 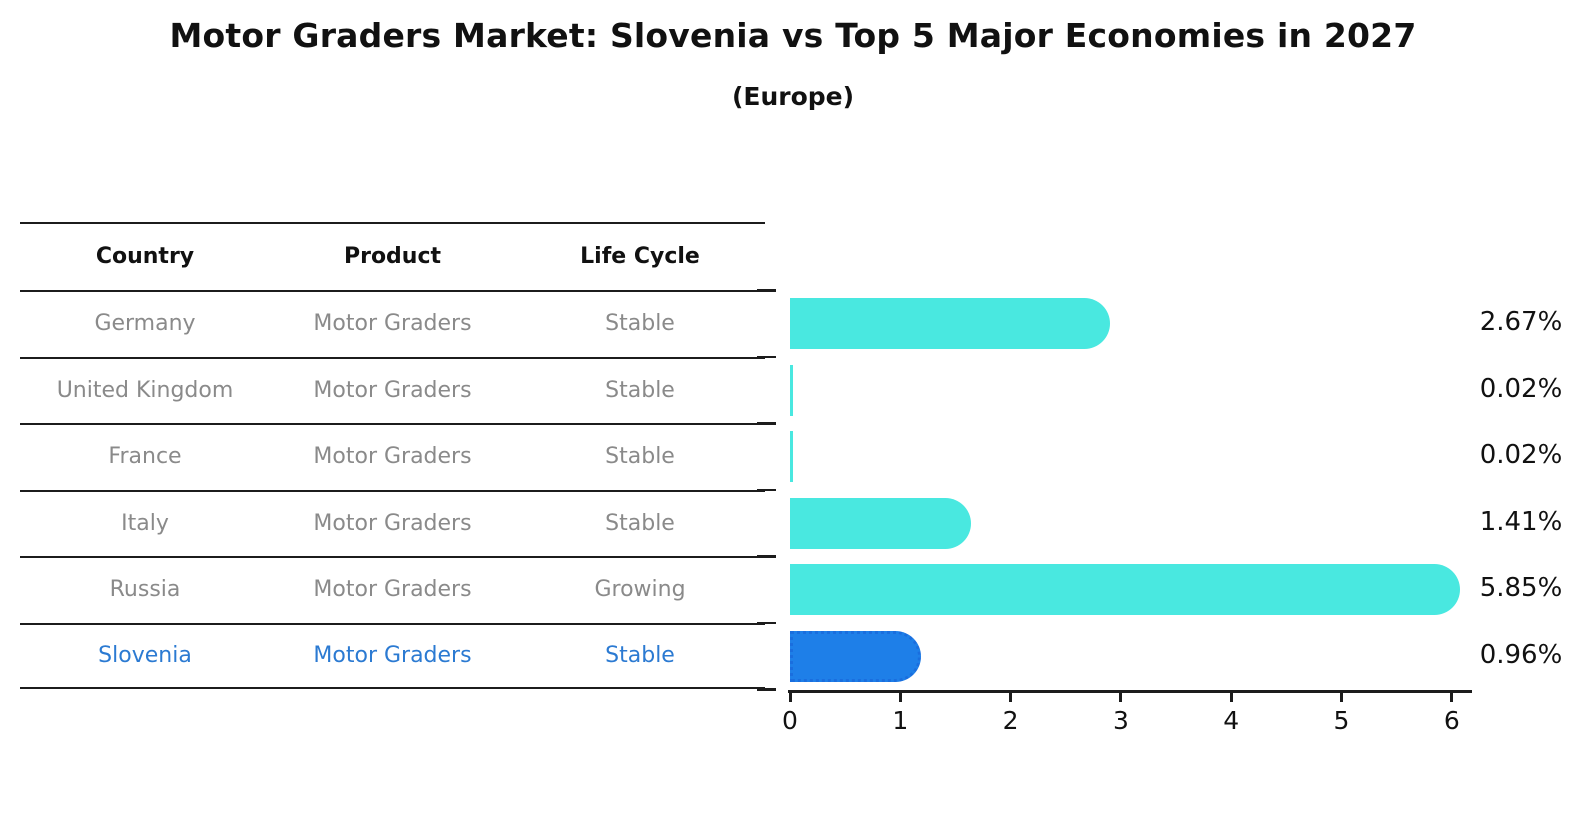 I want to click on table-cell-country: France, so click(x=145, y=457).